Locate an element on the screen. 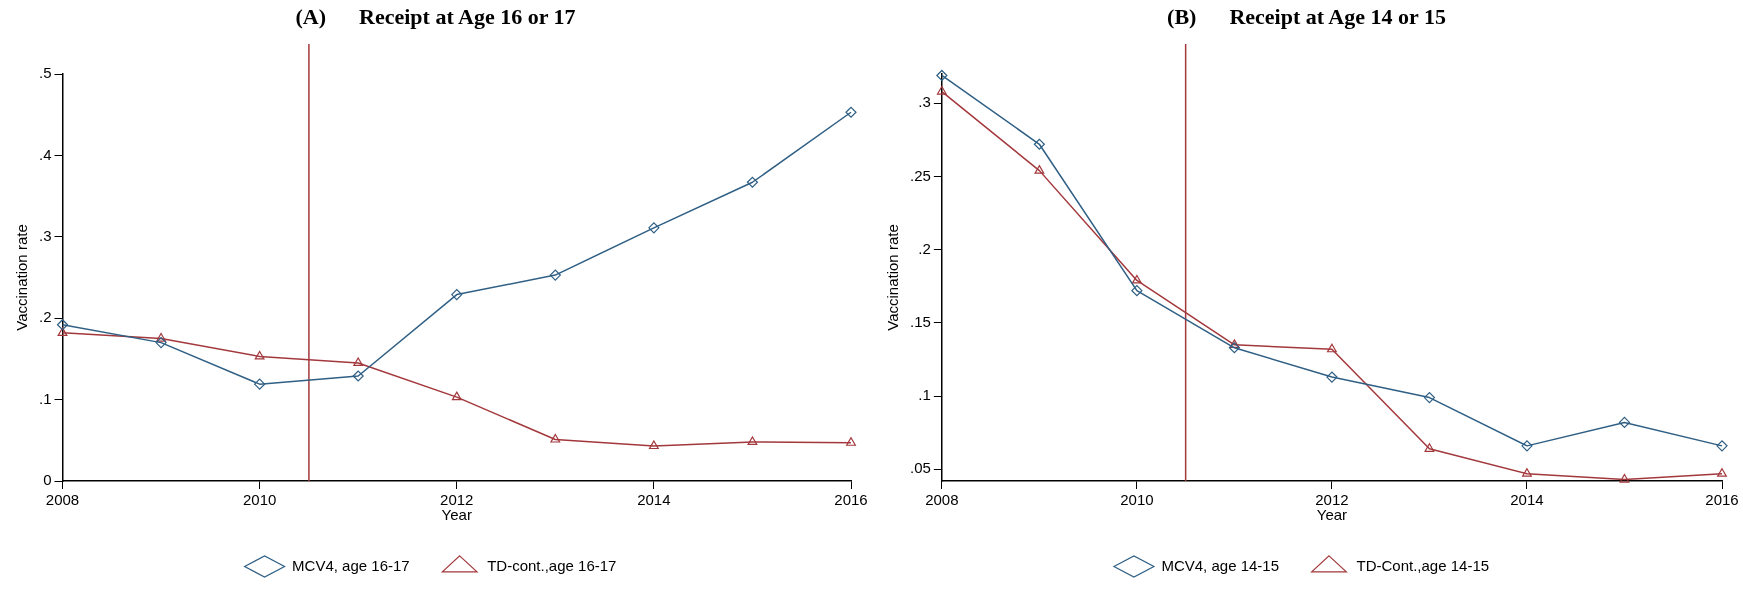 Image resolution: width=1743 pixels, height=595 pixels. y-tick-label: 0 is located at coordinates (47, 480).